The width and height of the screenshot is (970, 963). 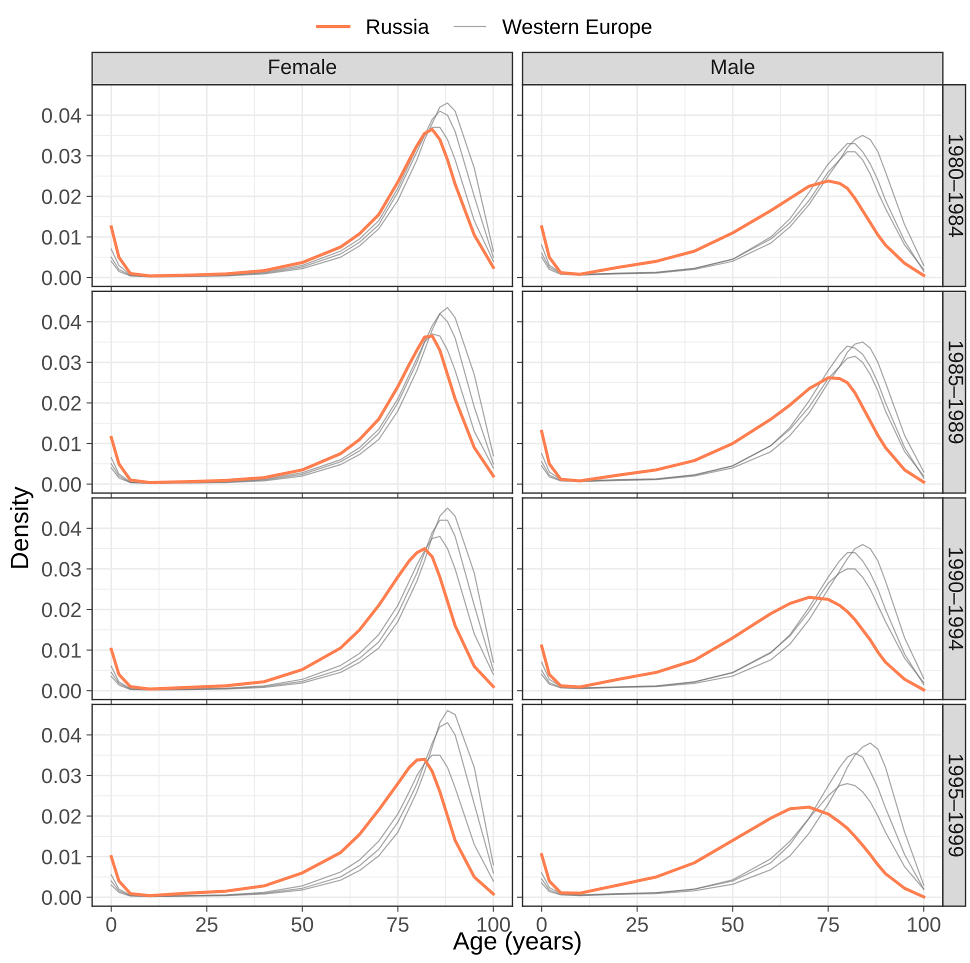 What do you see at coordinates (956, 599) in the screenshot?
I see `y2-axis-title: 1990–1994` at bounding box center [956, 599].